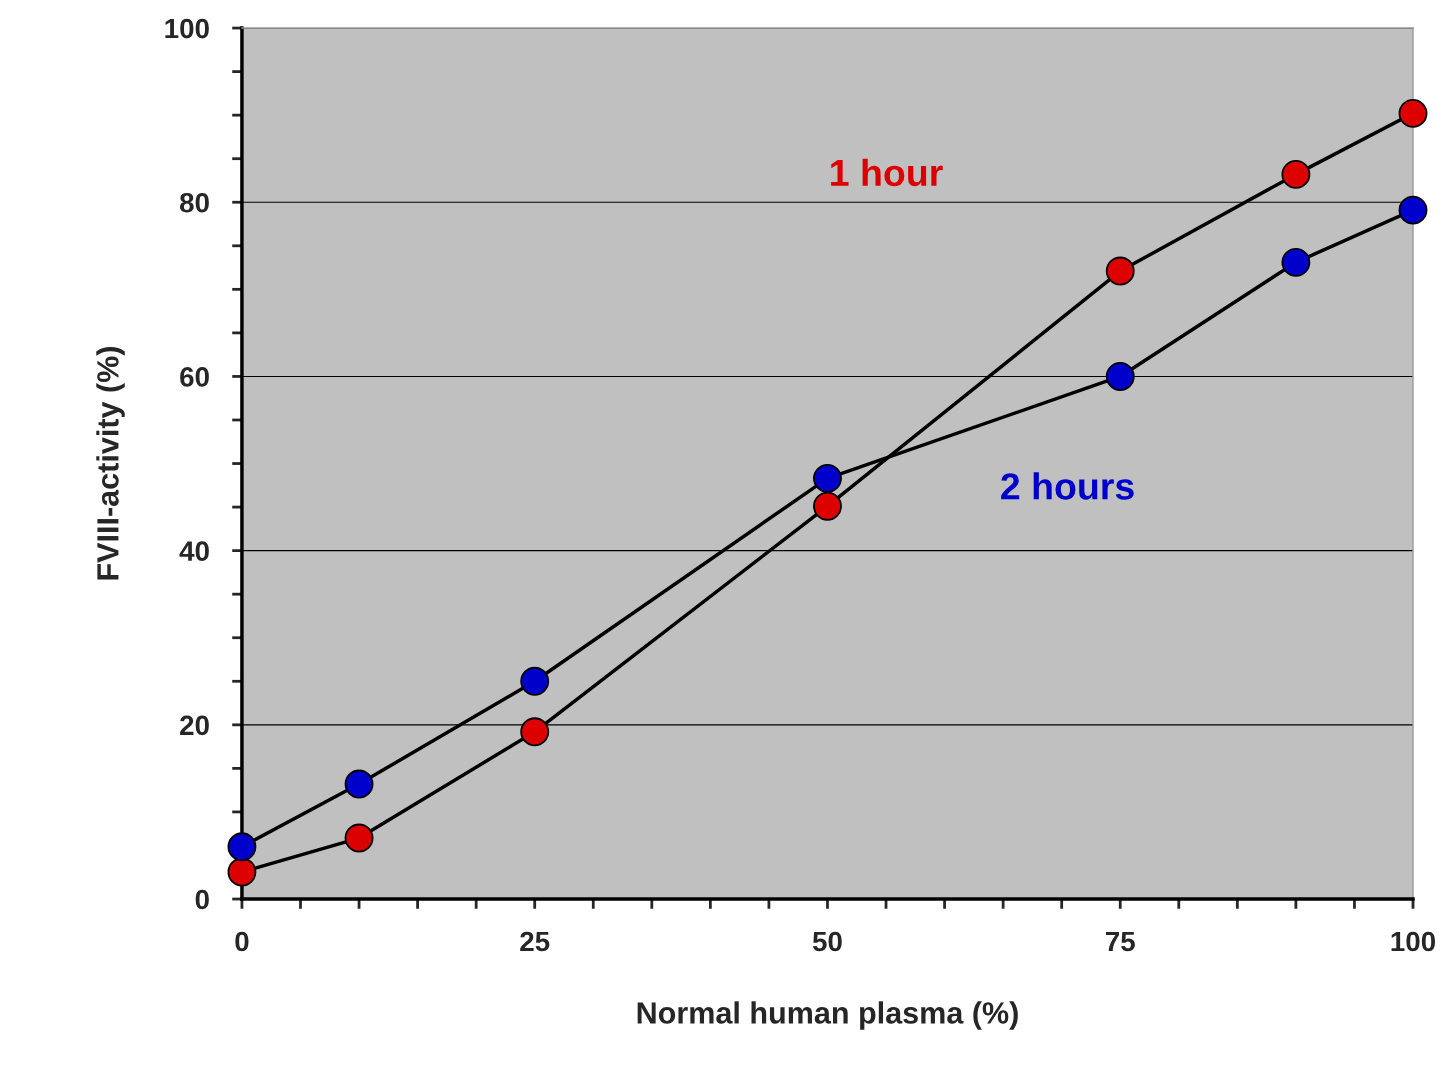 The image size is (1454, 1079). I want to click on y-tick-label: 80, so click(194, 202).